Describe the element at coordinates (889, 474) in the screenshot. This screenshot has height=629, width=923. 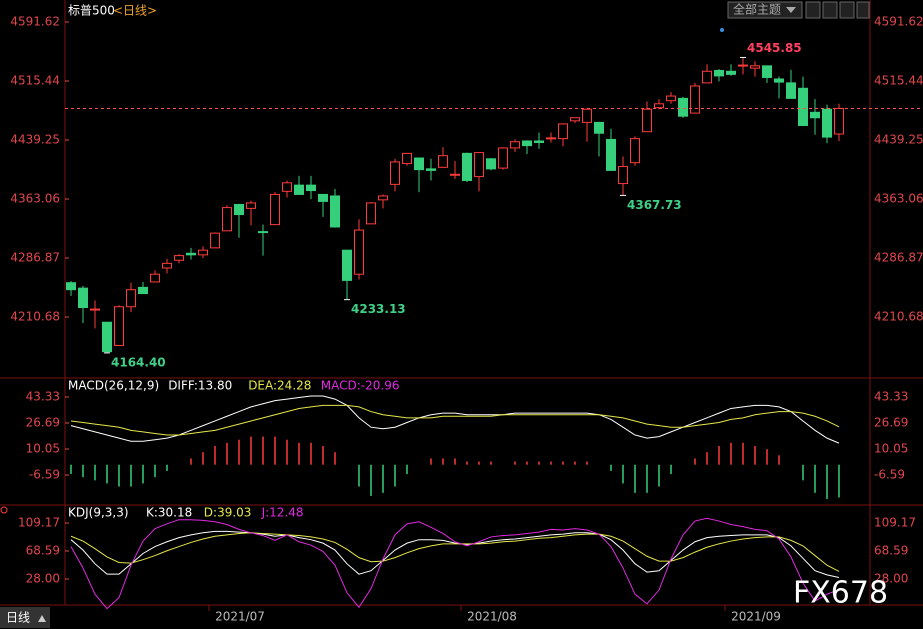
I see `y-tick-label-right: -6.59` at that location.